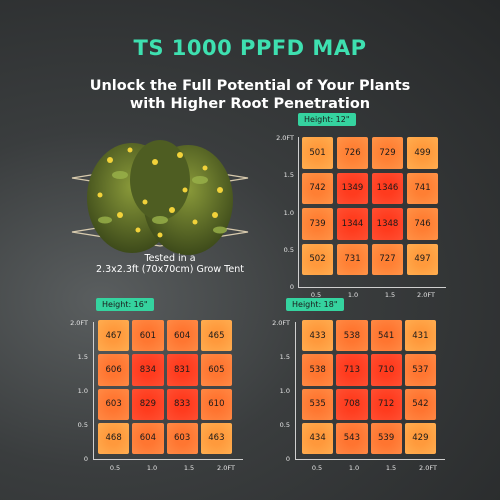  I want to click on plant-illustration, so click(160, 197).